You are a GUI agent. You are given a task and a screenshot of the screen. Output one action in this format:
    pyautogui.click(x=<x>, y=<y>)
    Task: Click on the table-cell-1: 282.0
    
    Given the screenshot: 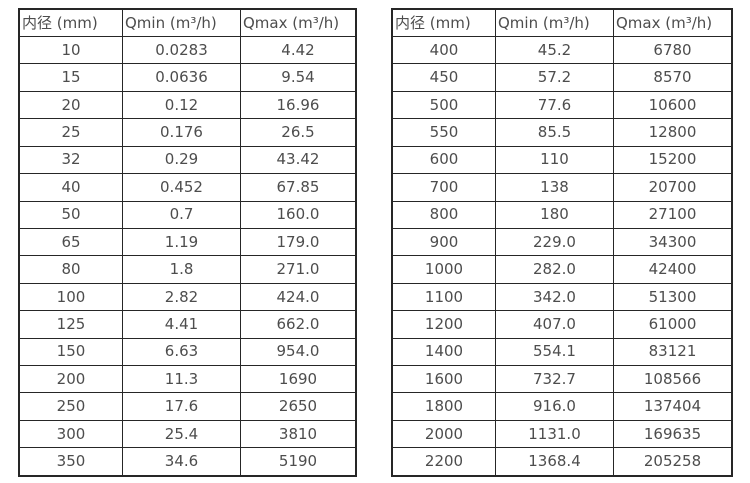 What is the action you would take?
    pyautogui.click(x=554, y=269)
    